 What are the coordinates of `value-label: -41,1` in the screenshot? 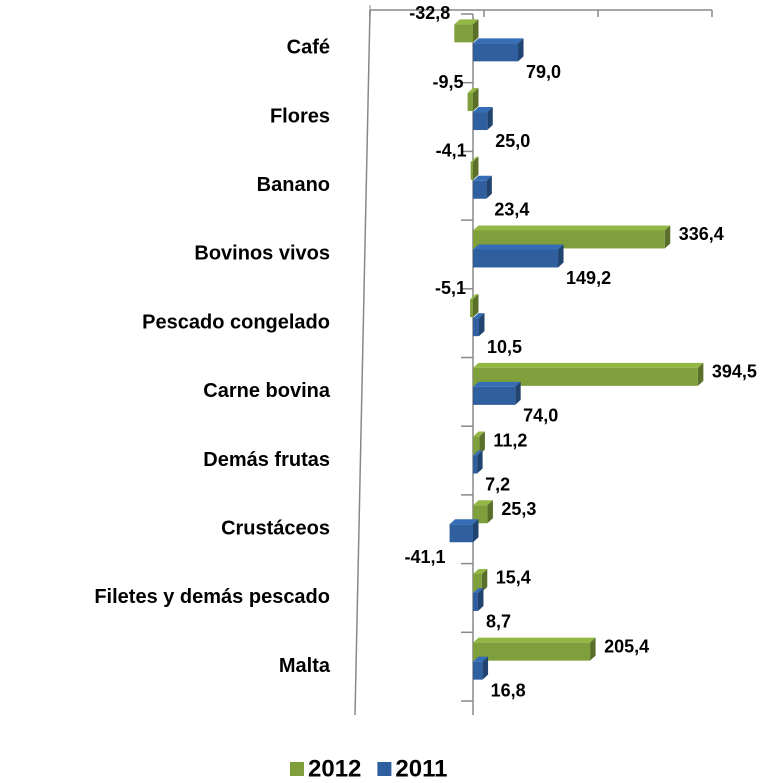 It's located at (425, 557).